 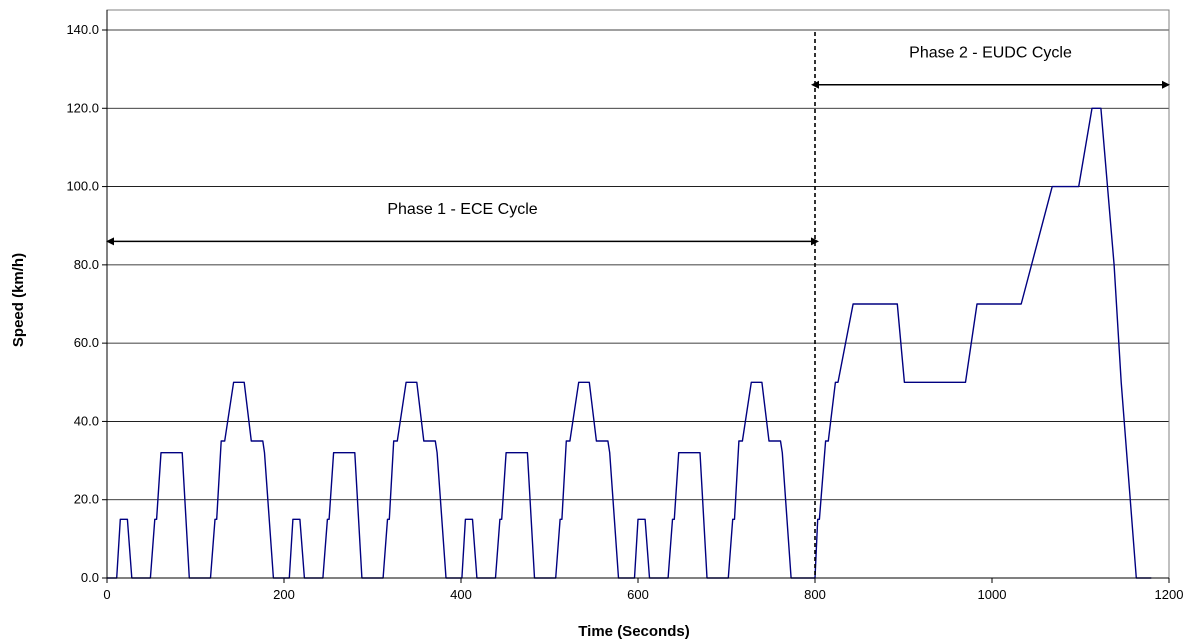 What do you see at coordinates (990, 52) in the screenshot?
I see `phase-label: Phase 2 - EUDC Cycle` at bounding box center [990, 52].